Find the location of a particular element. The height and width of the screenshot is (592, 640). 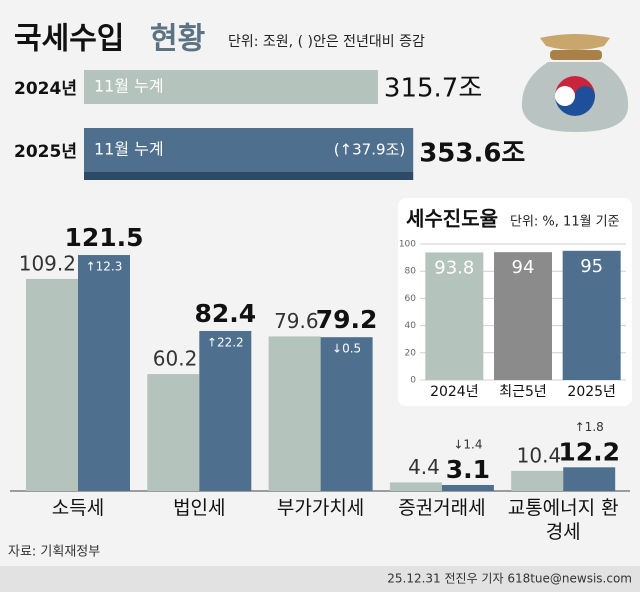

value-label: 94 is located at coordinates (523, 267).